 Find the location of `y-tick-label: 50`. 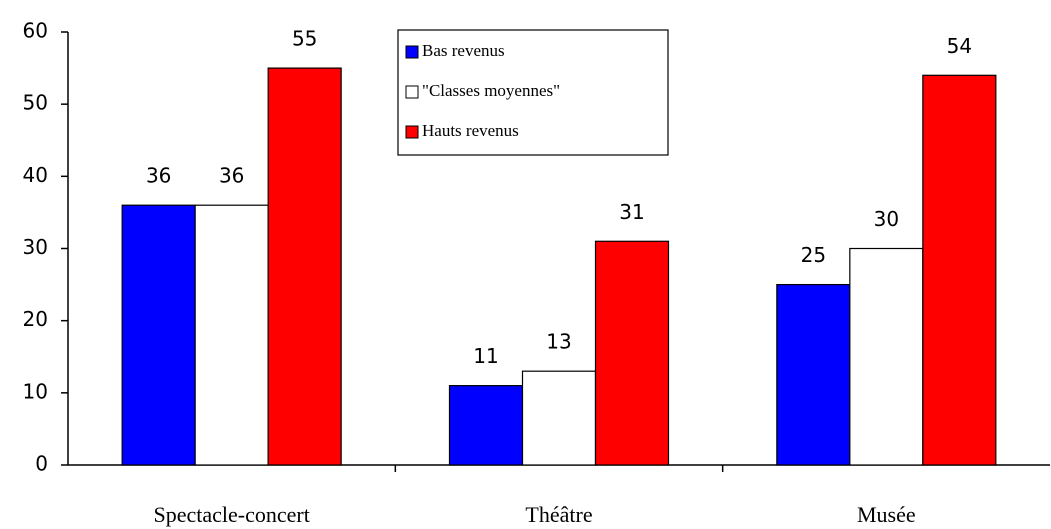

y-tick-label: 50 is located at coordinates (35, 103).